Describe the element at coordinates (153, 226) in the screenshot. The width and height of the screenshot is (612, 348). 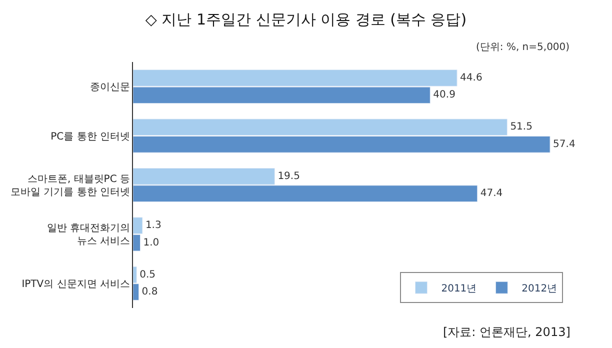
I see `data-label: 1.3` at that location.